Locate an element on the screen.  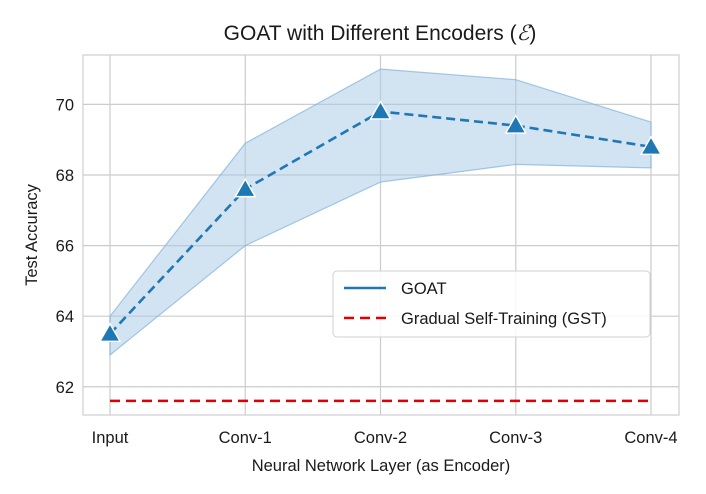
x-tick-label: Conv-4 is located at coordinates (650, 438).